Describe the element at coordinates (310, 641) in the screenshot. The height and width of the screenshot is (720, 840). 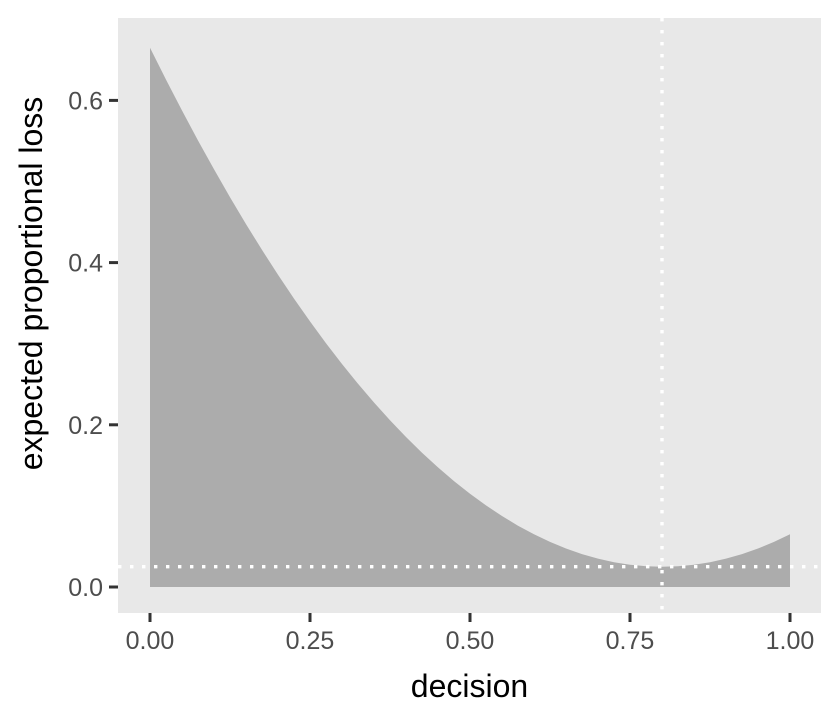
I see `x-tick-label: 0.25` at that location.